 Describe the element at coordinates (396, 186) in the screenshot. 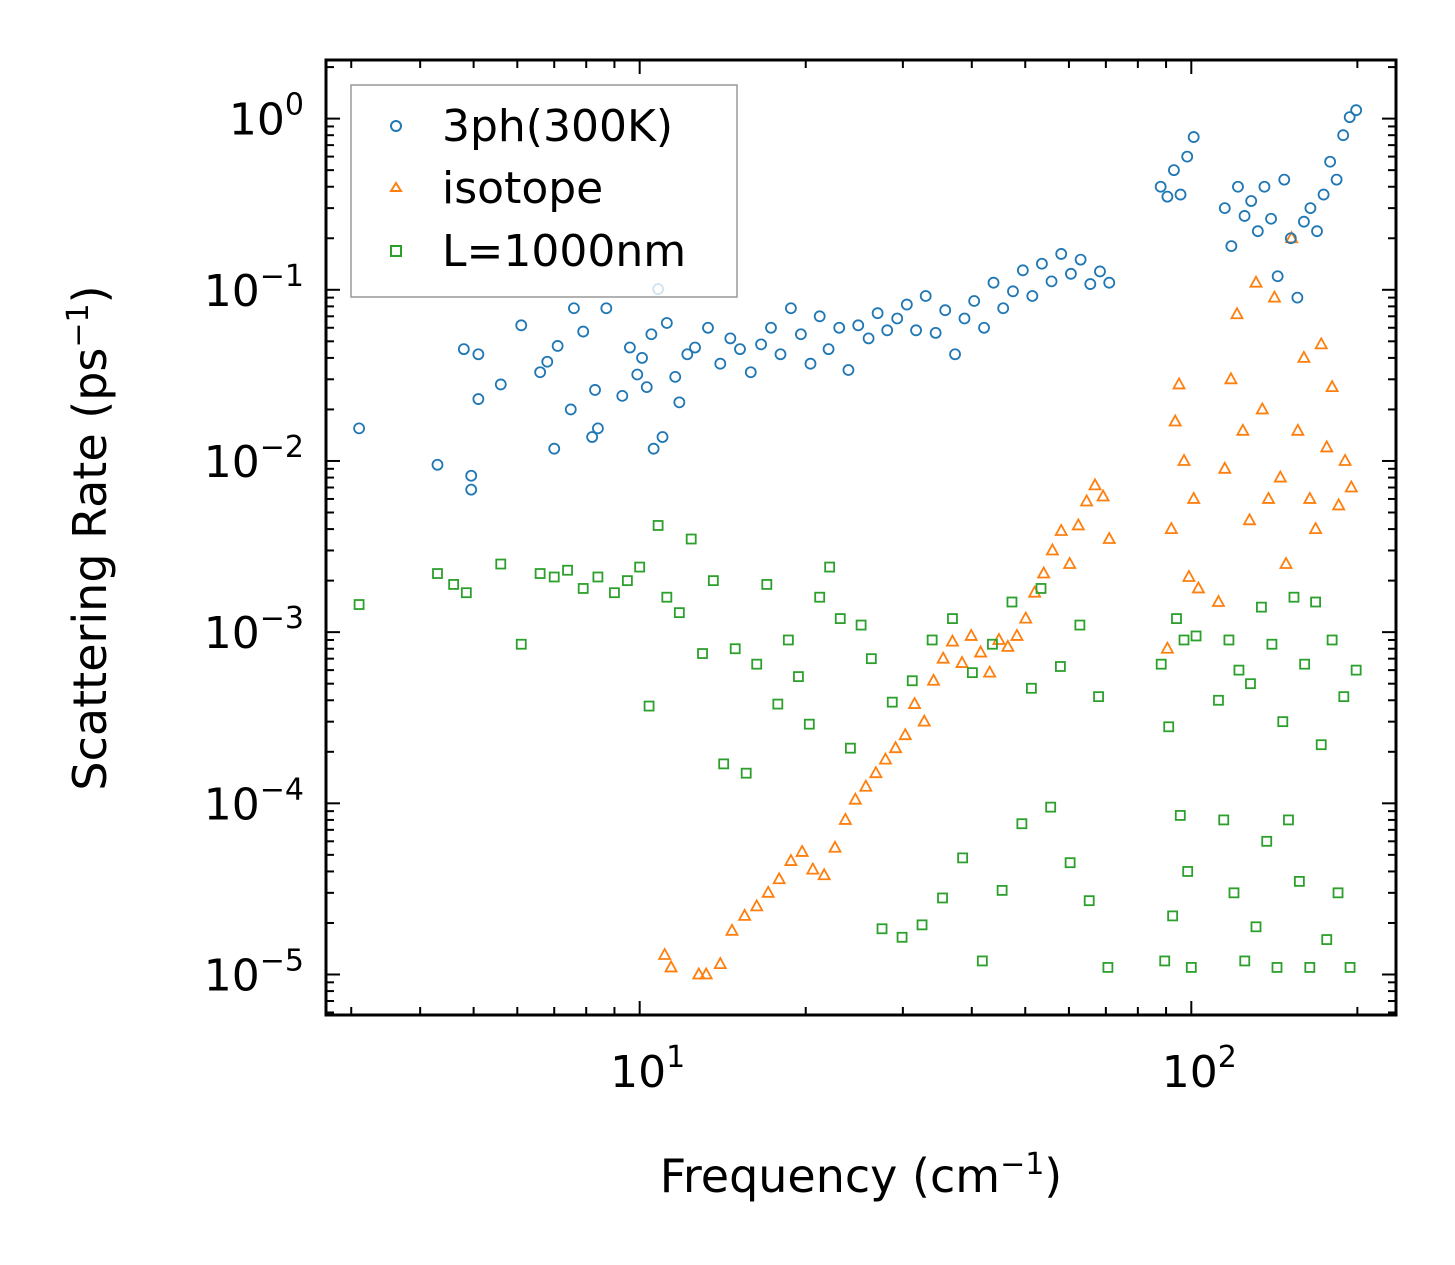

I see `legend-marker-isotope` at that location.